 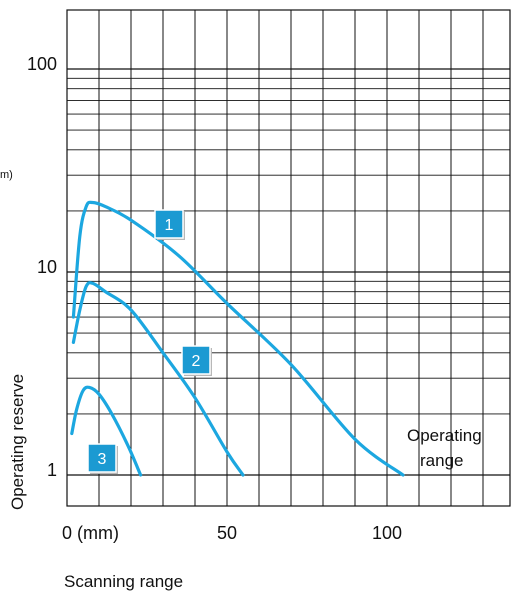 What do you see at coordinates (17, 442) in the screenshot?
I see `y-axis-label: Operating reserve` at bounding box center [17, 442].